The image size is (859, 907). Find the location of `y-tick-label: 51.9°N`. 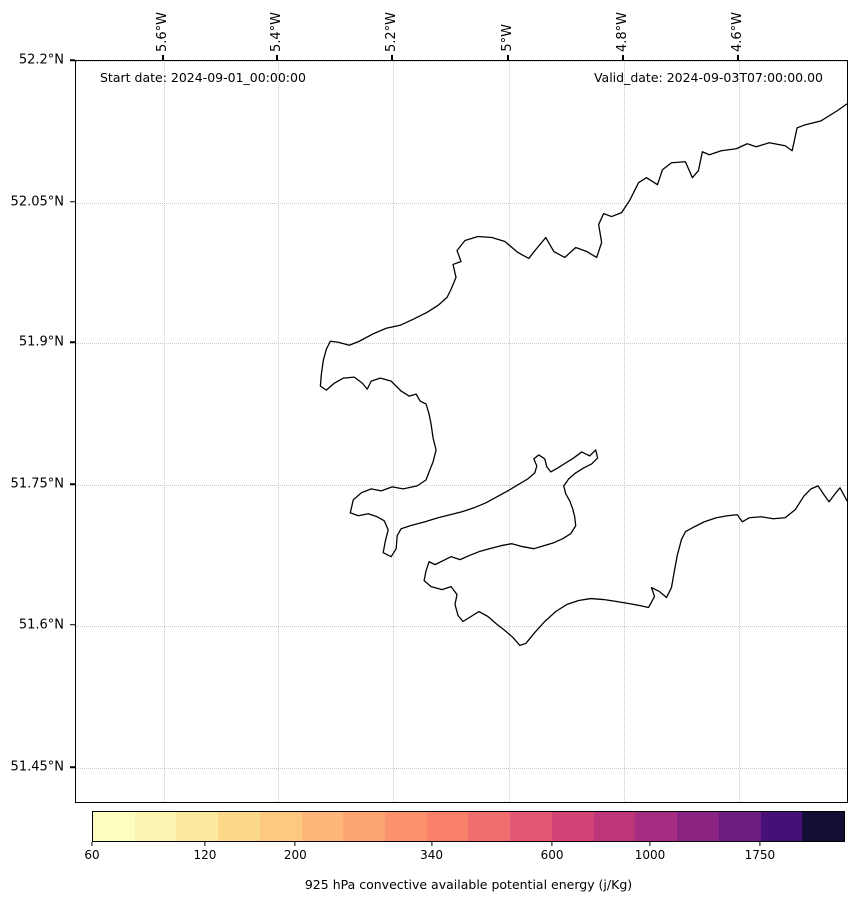

y-tick-label: 51.9°N is located at coordinates (41, 342).